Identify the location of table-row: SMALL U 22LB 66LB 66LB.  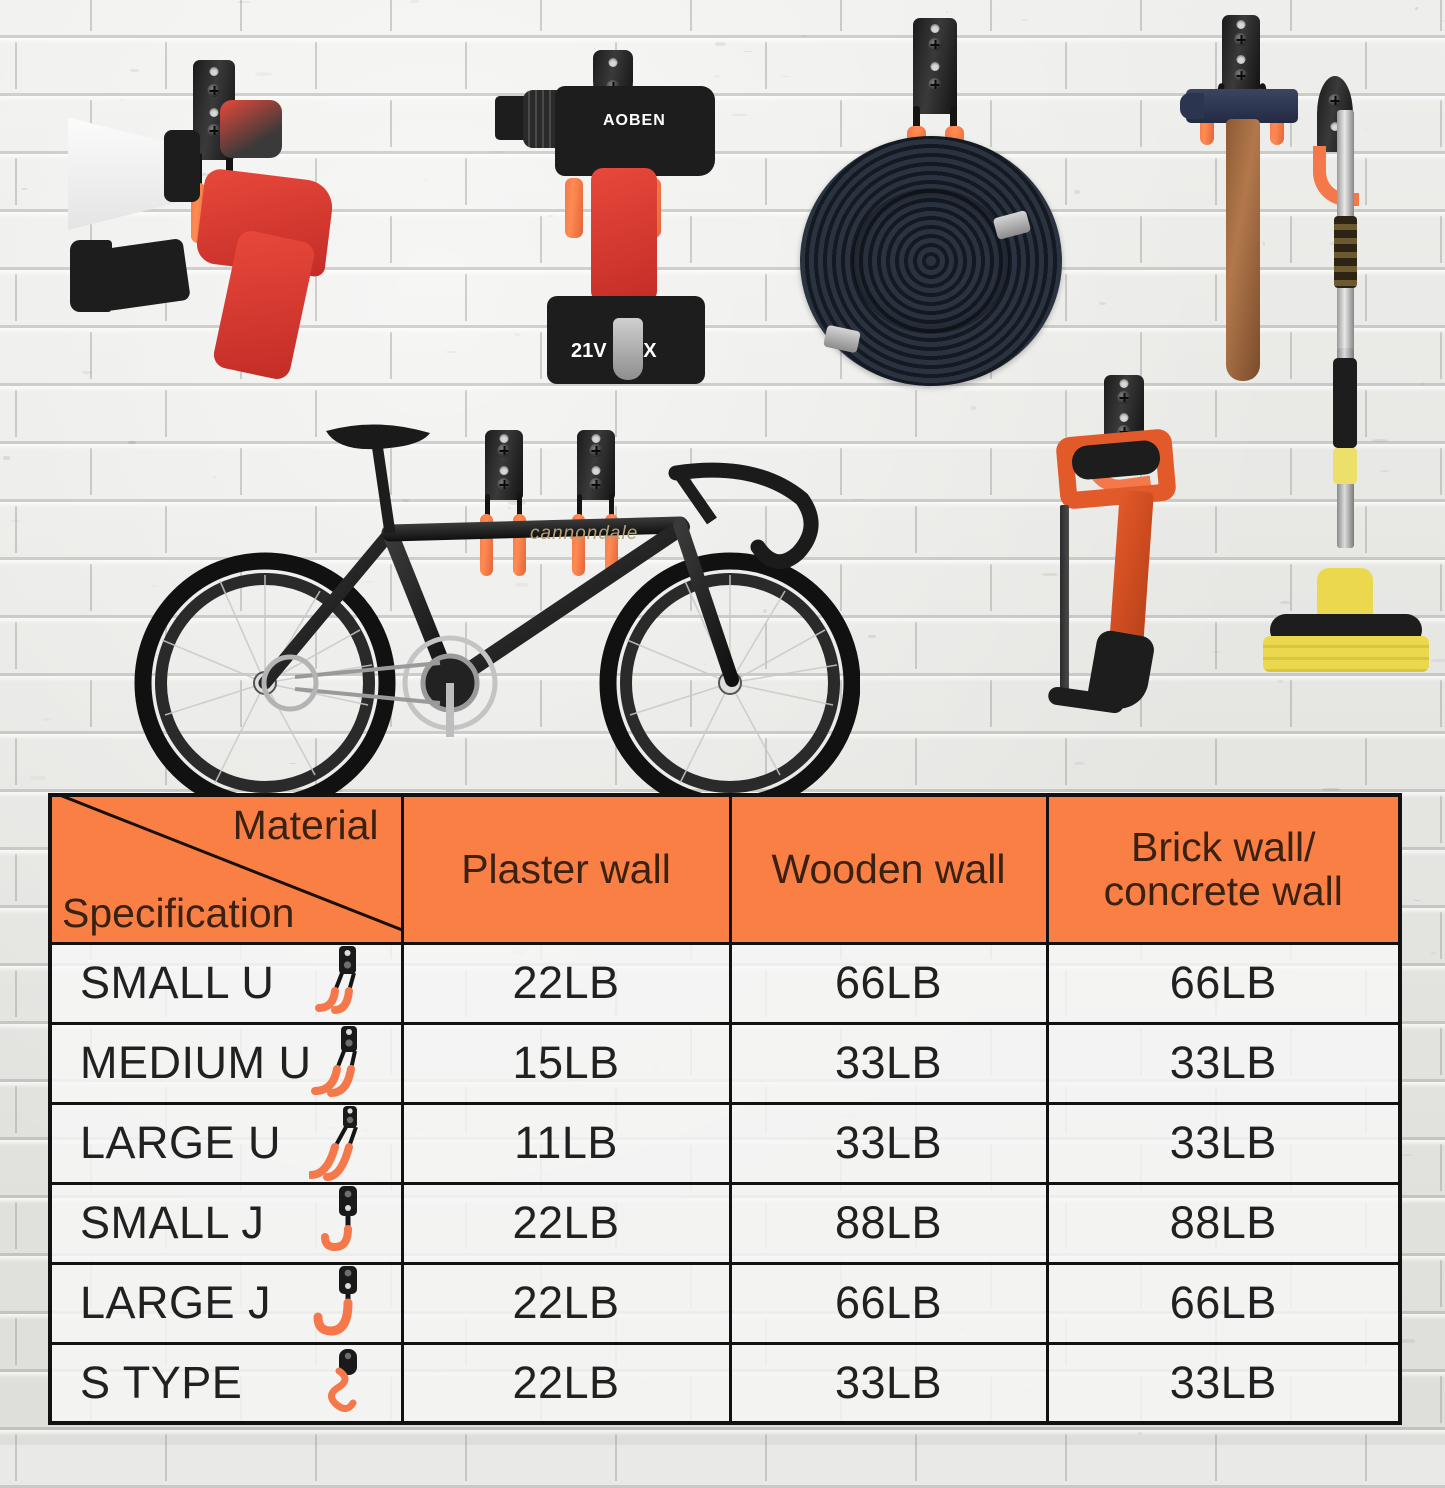
(725, 983).